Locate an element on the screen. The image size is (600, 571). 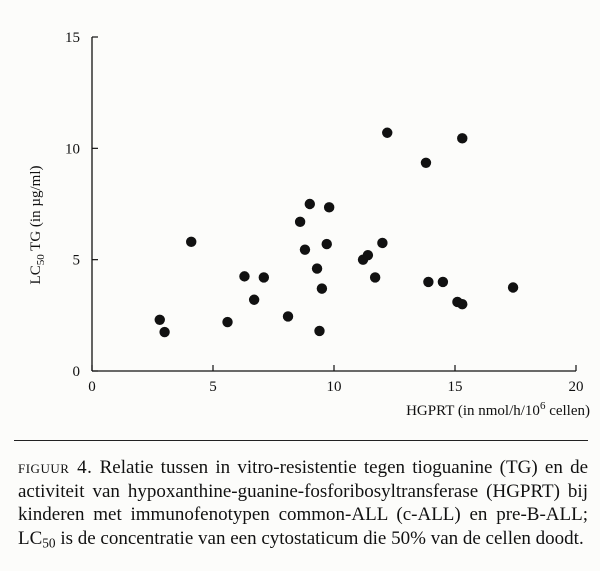
x-axis-ticks: 0 5 10 15 20 is located at coordinates (336, 380).